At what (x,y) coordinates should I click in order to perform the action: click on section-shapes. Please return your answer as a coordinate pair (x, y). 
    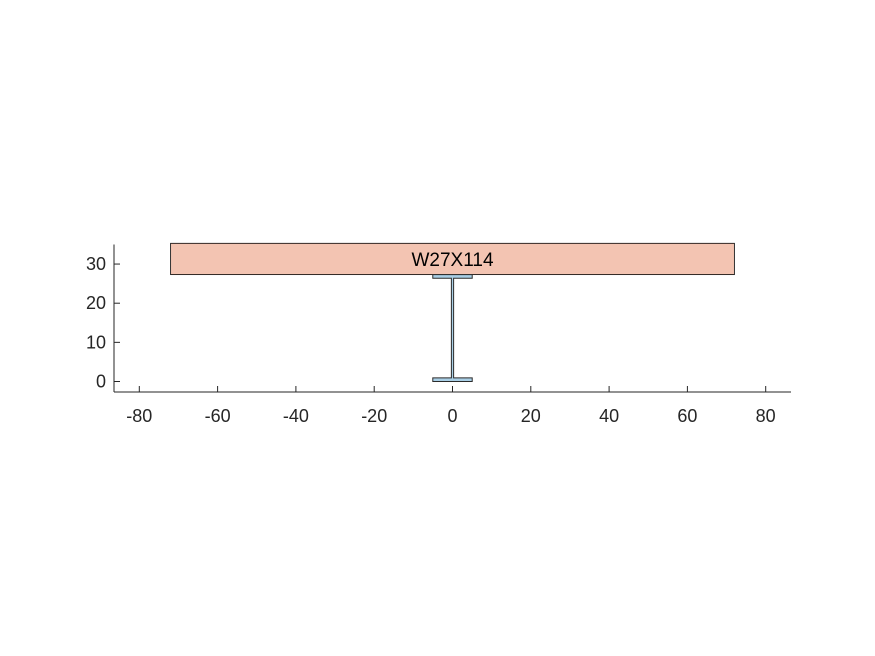
    Looking at the image, I should click on (452, 312).